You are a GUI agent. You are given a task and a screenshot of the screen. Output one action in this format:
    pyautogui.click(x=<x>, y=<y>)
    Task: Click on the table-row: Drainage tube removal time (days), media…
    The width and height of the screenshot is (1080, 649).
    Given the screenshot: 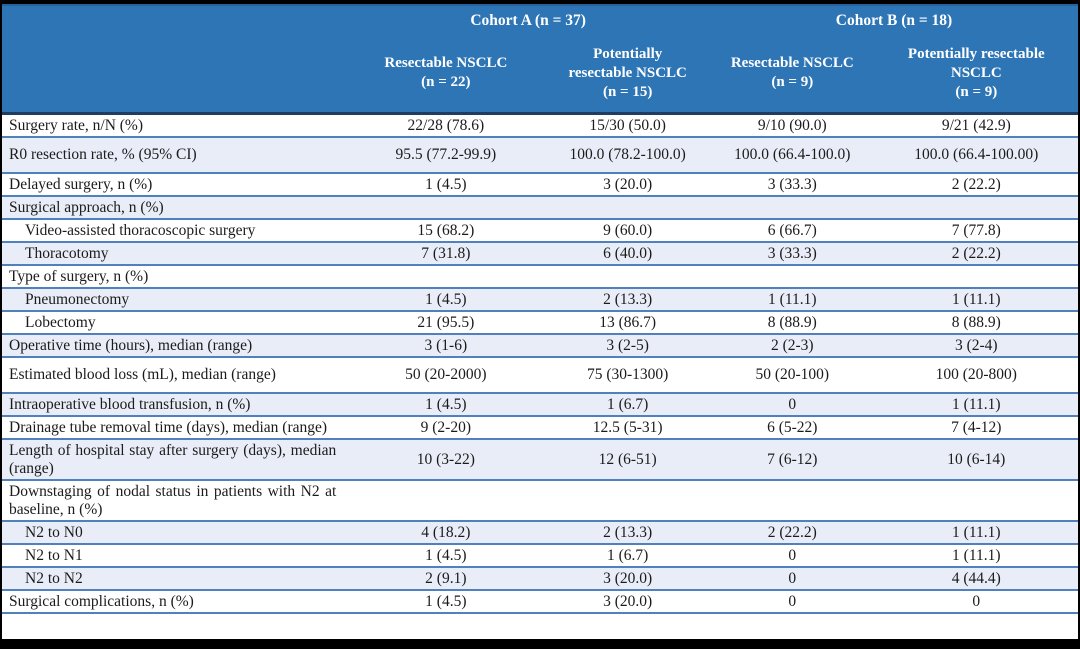 What is the action you would take?
    pyautogui.click(x=540, y=427)
    